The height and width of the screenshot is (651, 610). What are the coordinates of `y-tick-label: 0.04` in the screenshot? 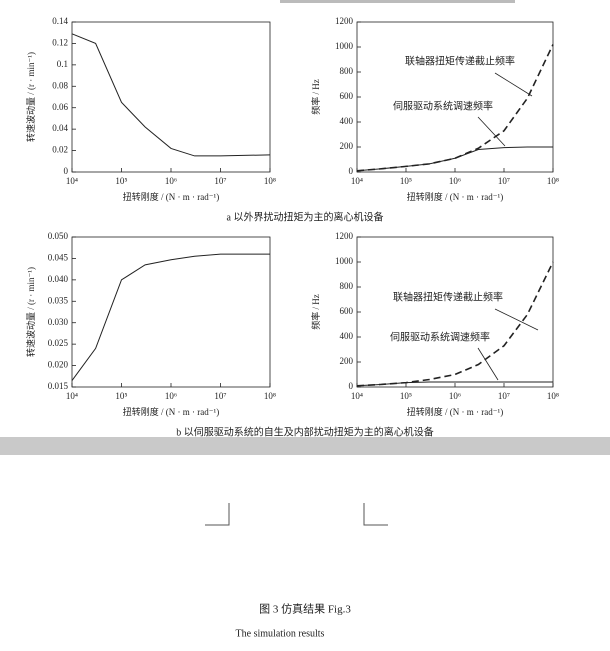 It's located at (60, 128).